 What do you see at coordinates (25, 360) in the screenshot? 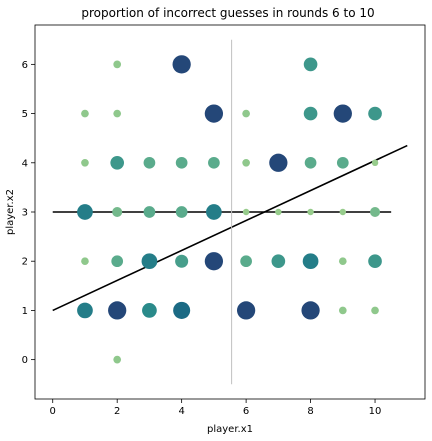
I see `y-tick-label: 0` at bounding box center [25, 360].